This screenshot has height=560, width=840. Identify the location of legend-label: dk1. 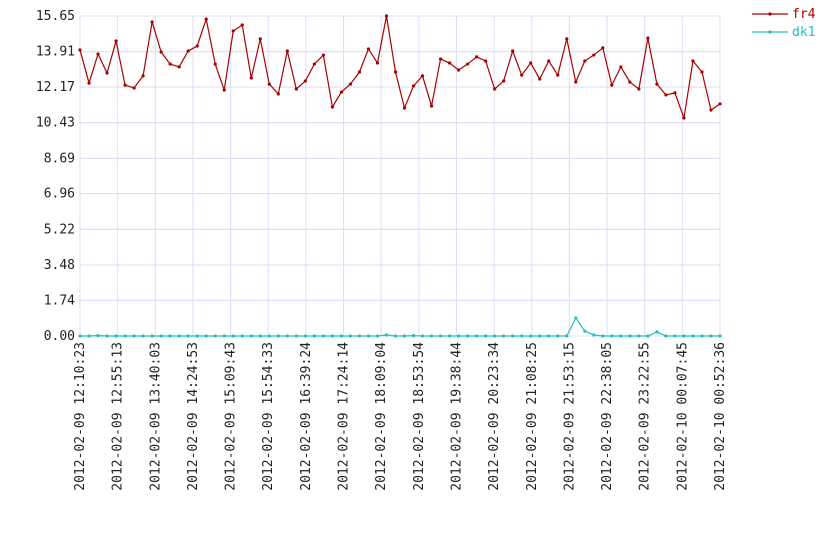
(803, 32).